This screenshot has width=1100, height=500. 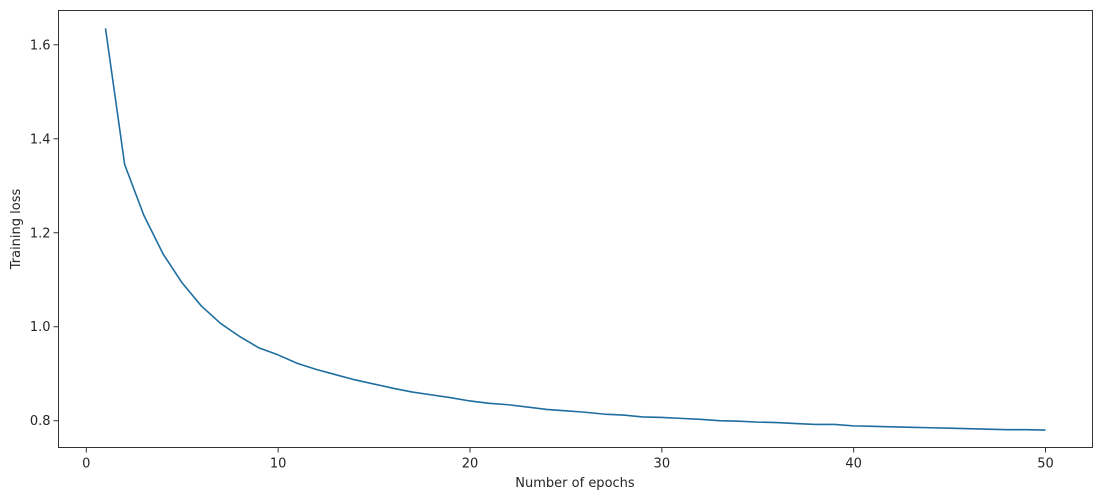 I want to click on y-tick-label: 1.2, so click(x=40, y=233).